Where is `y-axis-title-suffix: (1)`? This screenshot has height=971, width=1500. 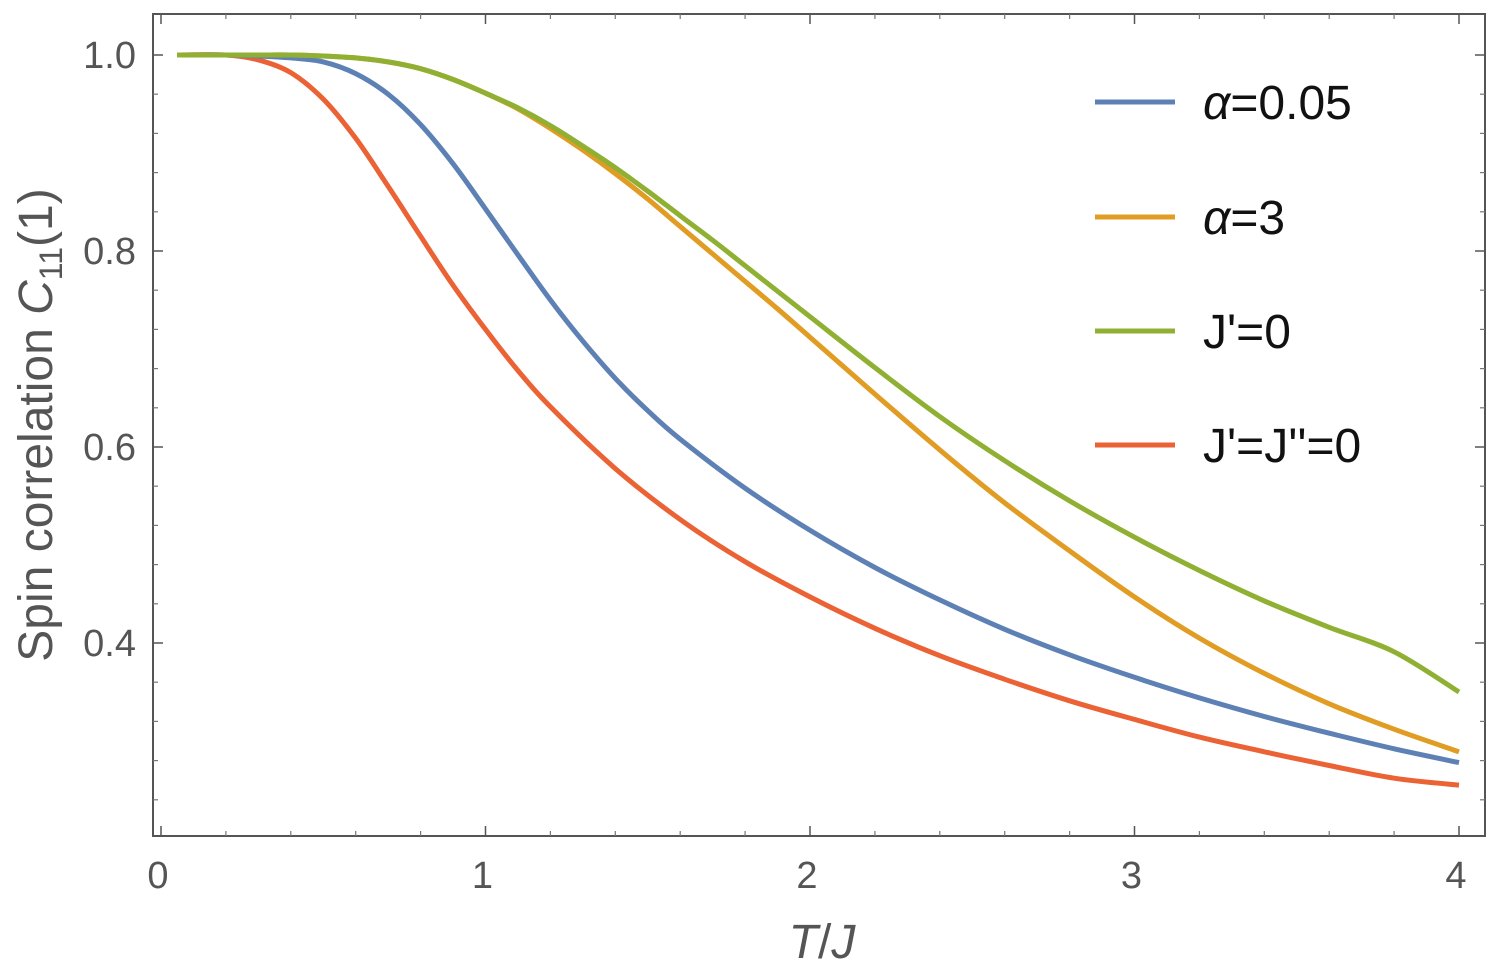 y-axis-title-suffix: (1) is located at coordinates (36, 217).